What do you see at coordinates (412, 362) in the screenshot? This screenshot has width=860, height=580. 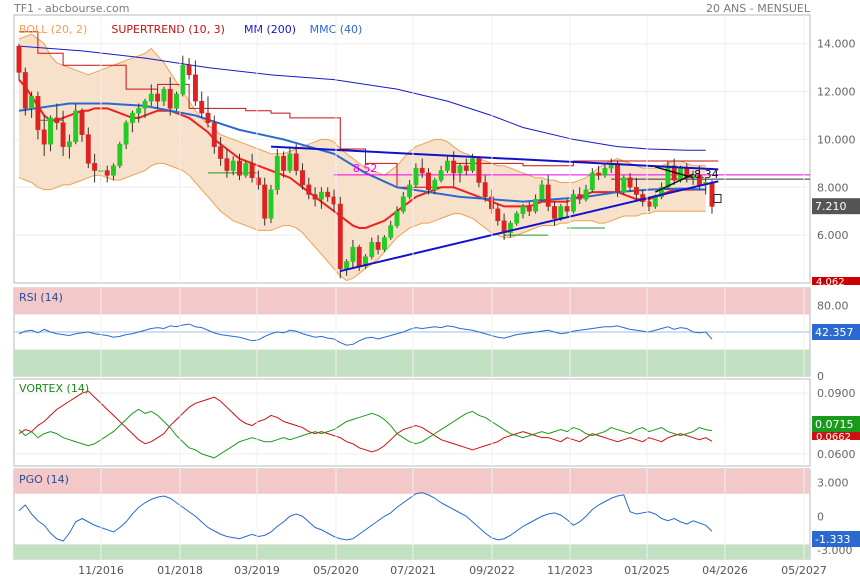 I see `rsi-oversold-zone` at bounding box center [412, 362].